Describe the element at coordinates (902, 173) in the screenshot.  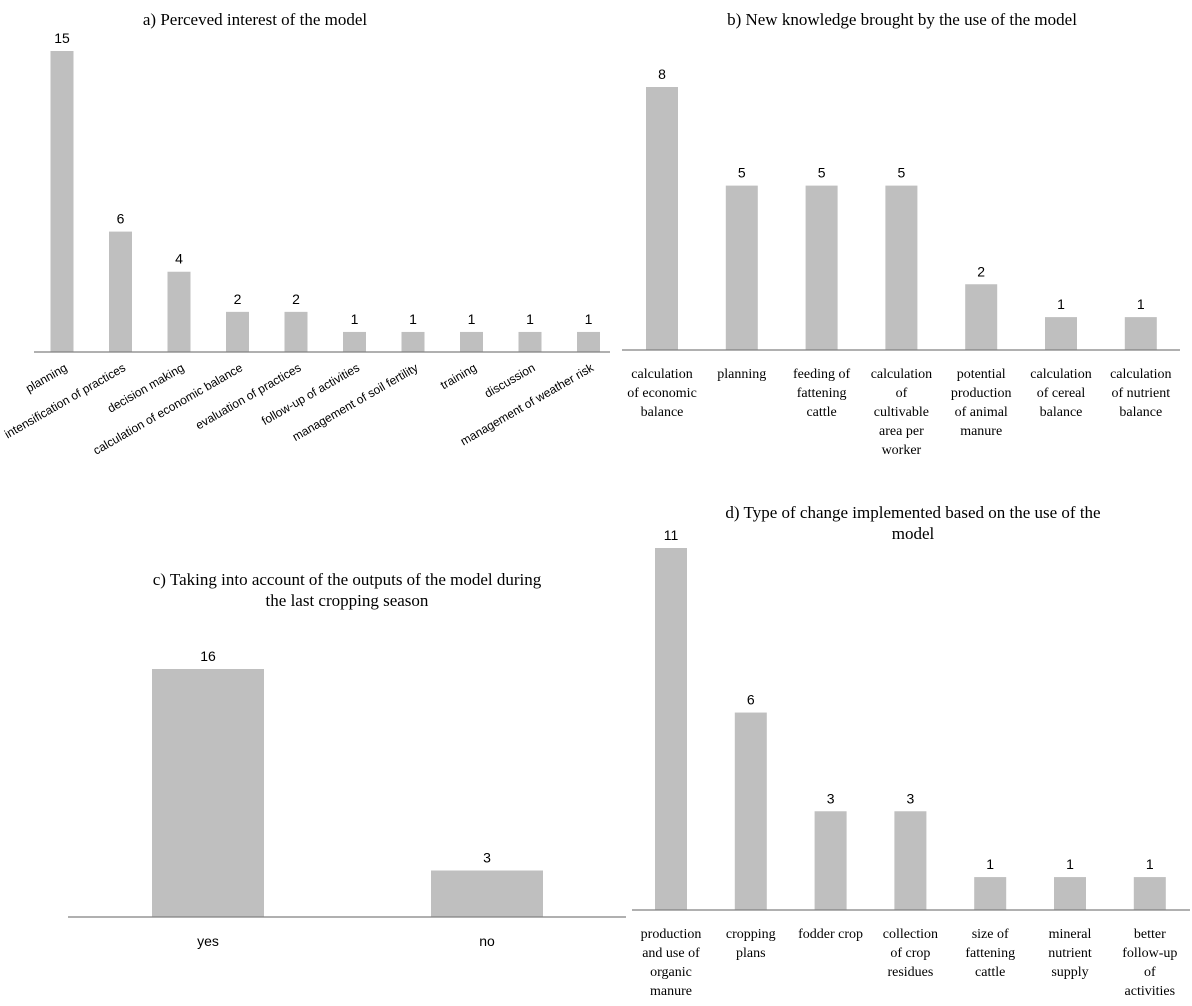
I see `data-label-b-4: 5` at that location.